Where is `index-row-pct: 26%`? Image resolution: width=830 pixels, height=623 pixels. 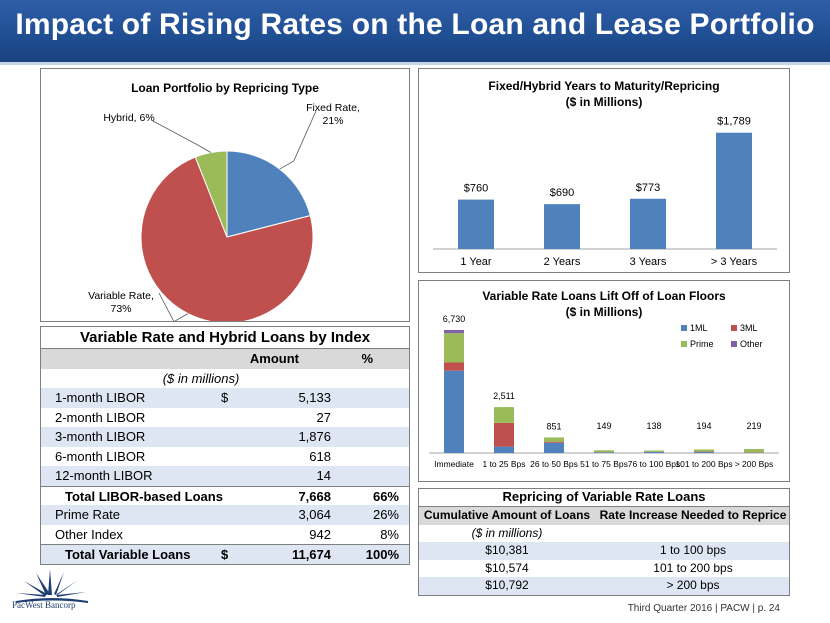 index-row-pct: 26% is located at coordinates (385, 514).